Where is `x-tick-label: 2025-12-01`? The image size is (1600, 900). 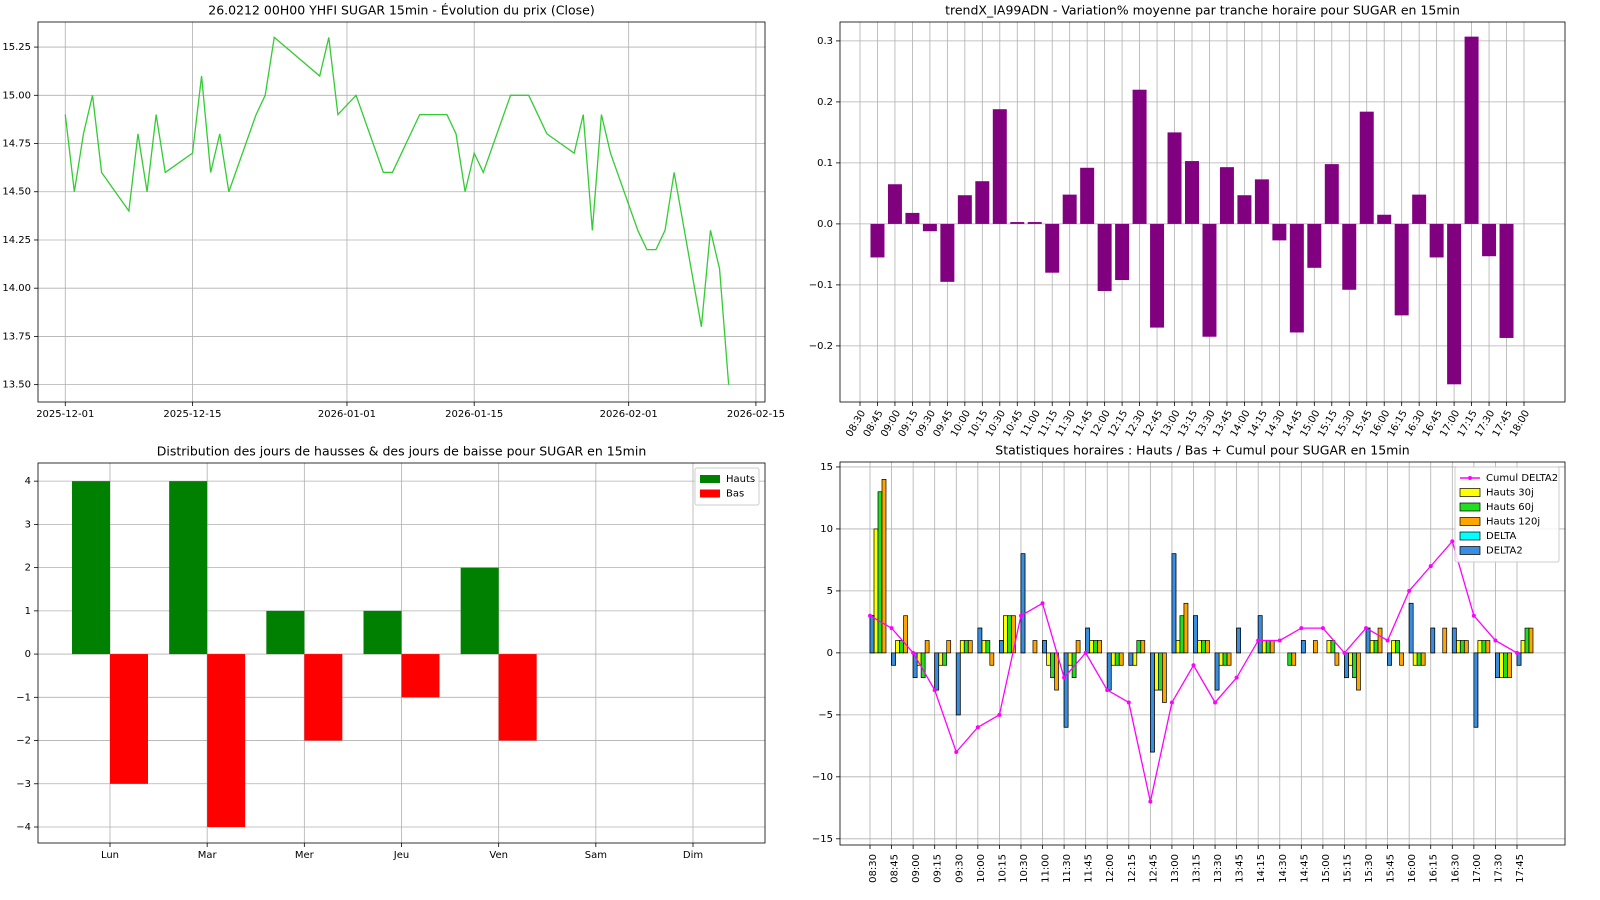 x-tick-label: 2025-12-01 is located at coordinates (65, 414).